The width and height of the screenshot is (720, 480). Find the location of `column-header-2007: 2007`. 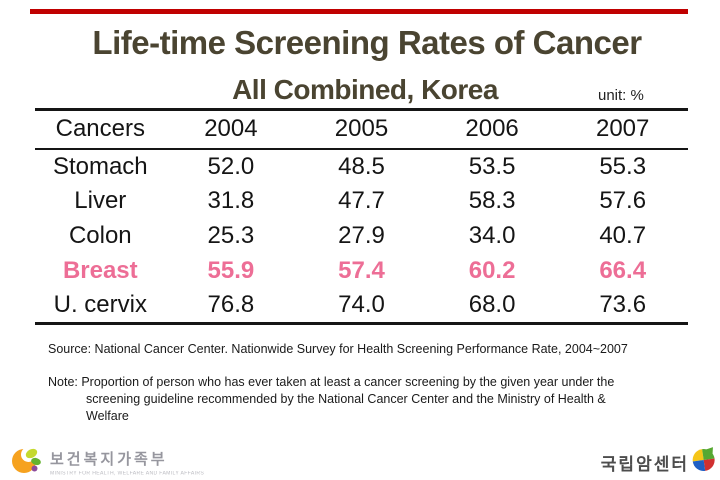

column-header-2007: 2007 is located at coordinates (622, 129).